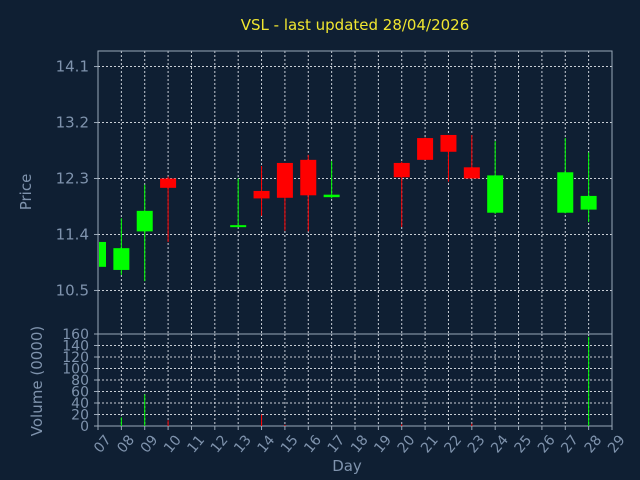 The height and width of the screenshot is (480, 640). I want to click on price-tick-label: 10.5, so click(72, 290).